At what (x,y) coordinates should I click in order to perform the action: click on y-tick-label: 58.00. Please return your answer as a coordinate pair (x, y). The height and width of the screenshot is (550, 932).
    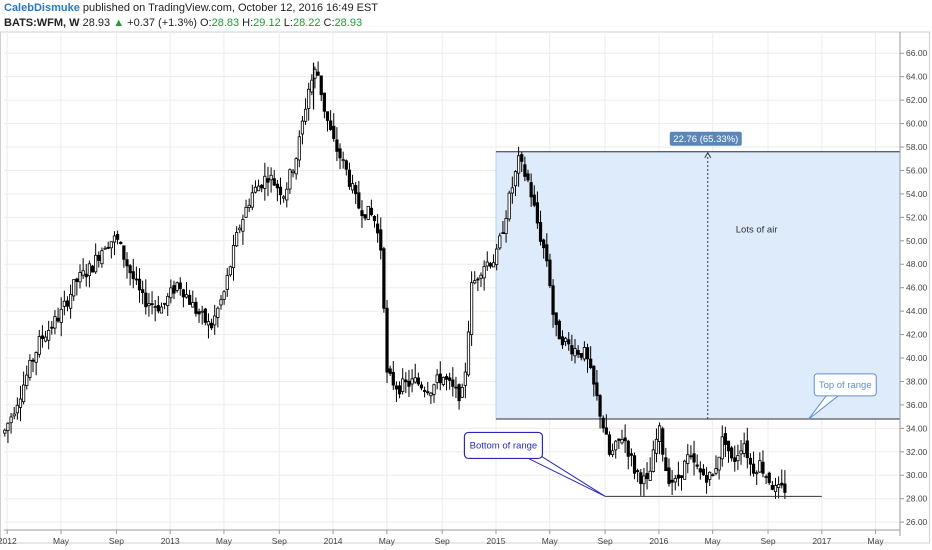
    Looking at the image, I should click on (917, 147).